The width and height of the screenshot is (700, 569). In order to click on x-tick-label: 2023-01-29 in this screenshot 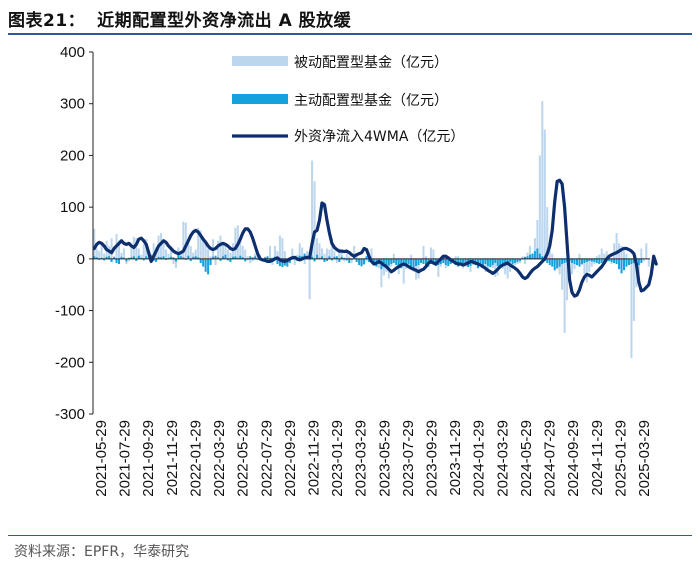, I will do `click(337, 458)`.